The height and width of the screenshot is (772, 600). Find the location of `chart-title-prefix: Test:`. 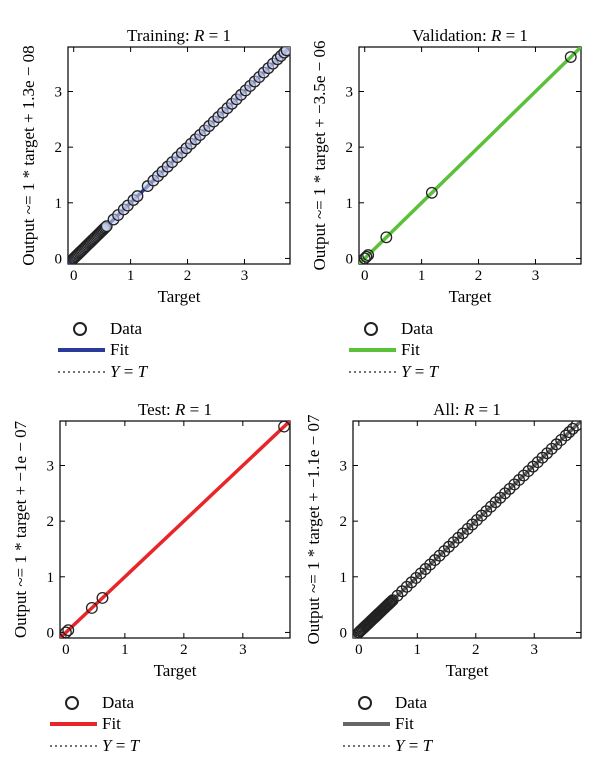

chart-title-prefix: Test: is located at coordinates (156, 409).